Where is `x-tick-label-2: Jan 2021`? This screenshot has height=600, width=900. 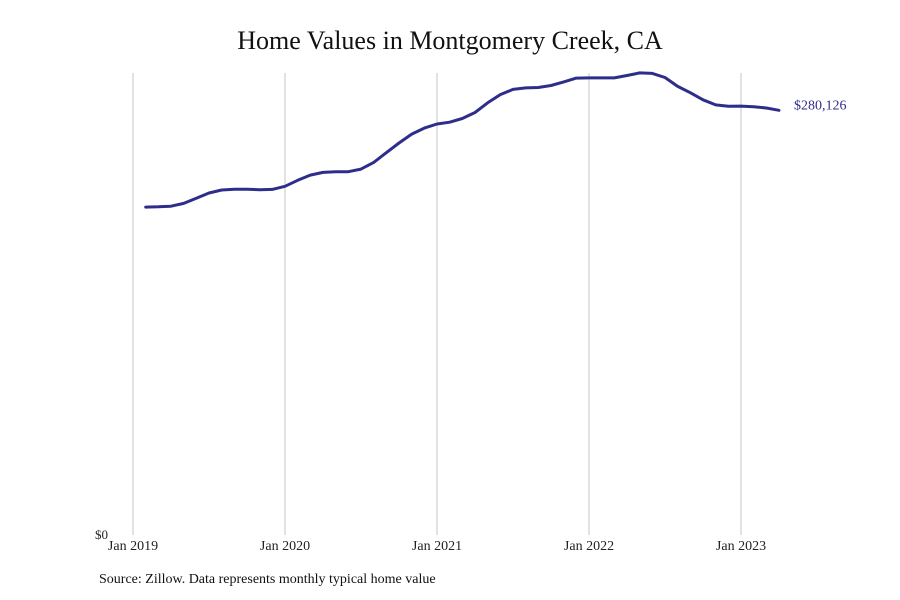
x-tick-label-2: Jan 2021 is located at coordinates (437, 546).